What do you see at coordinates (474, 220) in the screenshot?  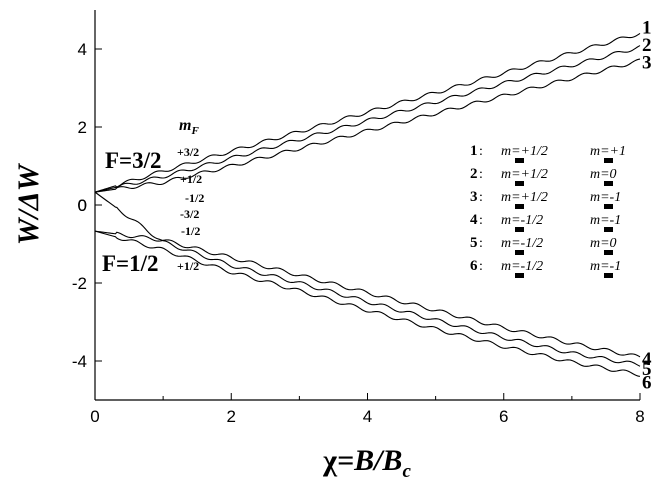 I see `legend-number-4: 4` at bounding box center [474, 220].